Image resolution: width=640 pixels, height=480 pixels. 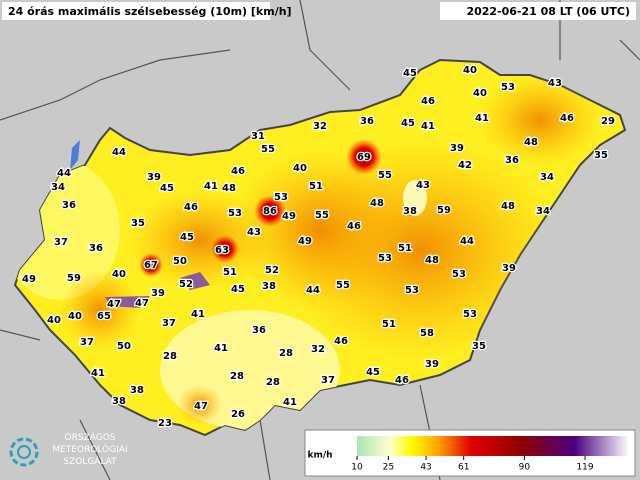 I want to click on legend-tick-label: 90, so click(x=525, y=468).